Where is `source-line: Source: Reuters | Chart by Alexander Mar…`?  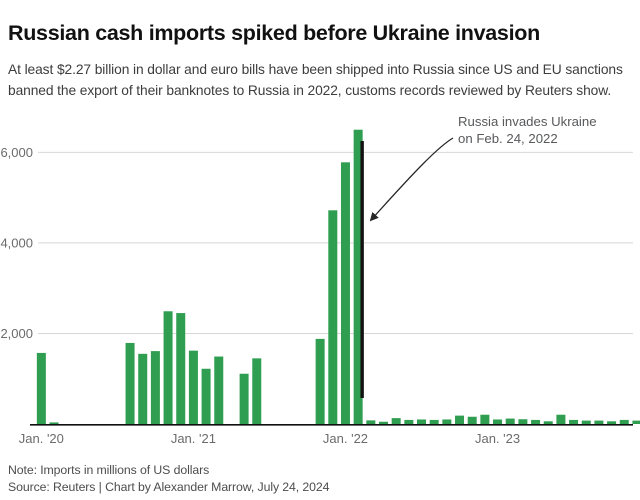
source-line: Source: Reuters | Chart by Alexander Mar… is located at coordinates (169, 486).